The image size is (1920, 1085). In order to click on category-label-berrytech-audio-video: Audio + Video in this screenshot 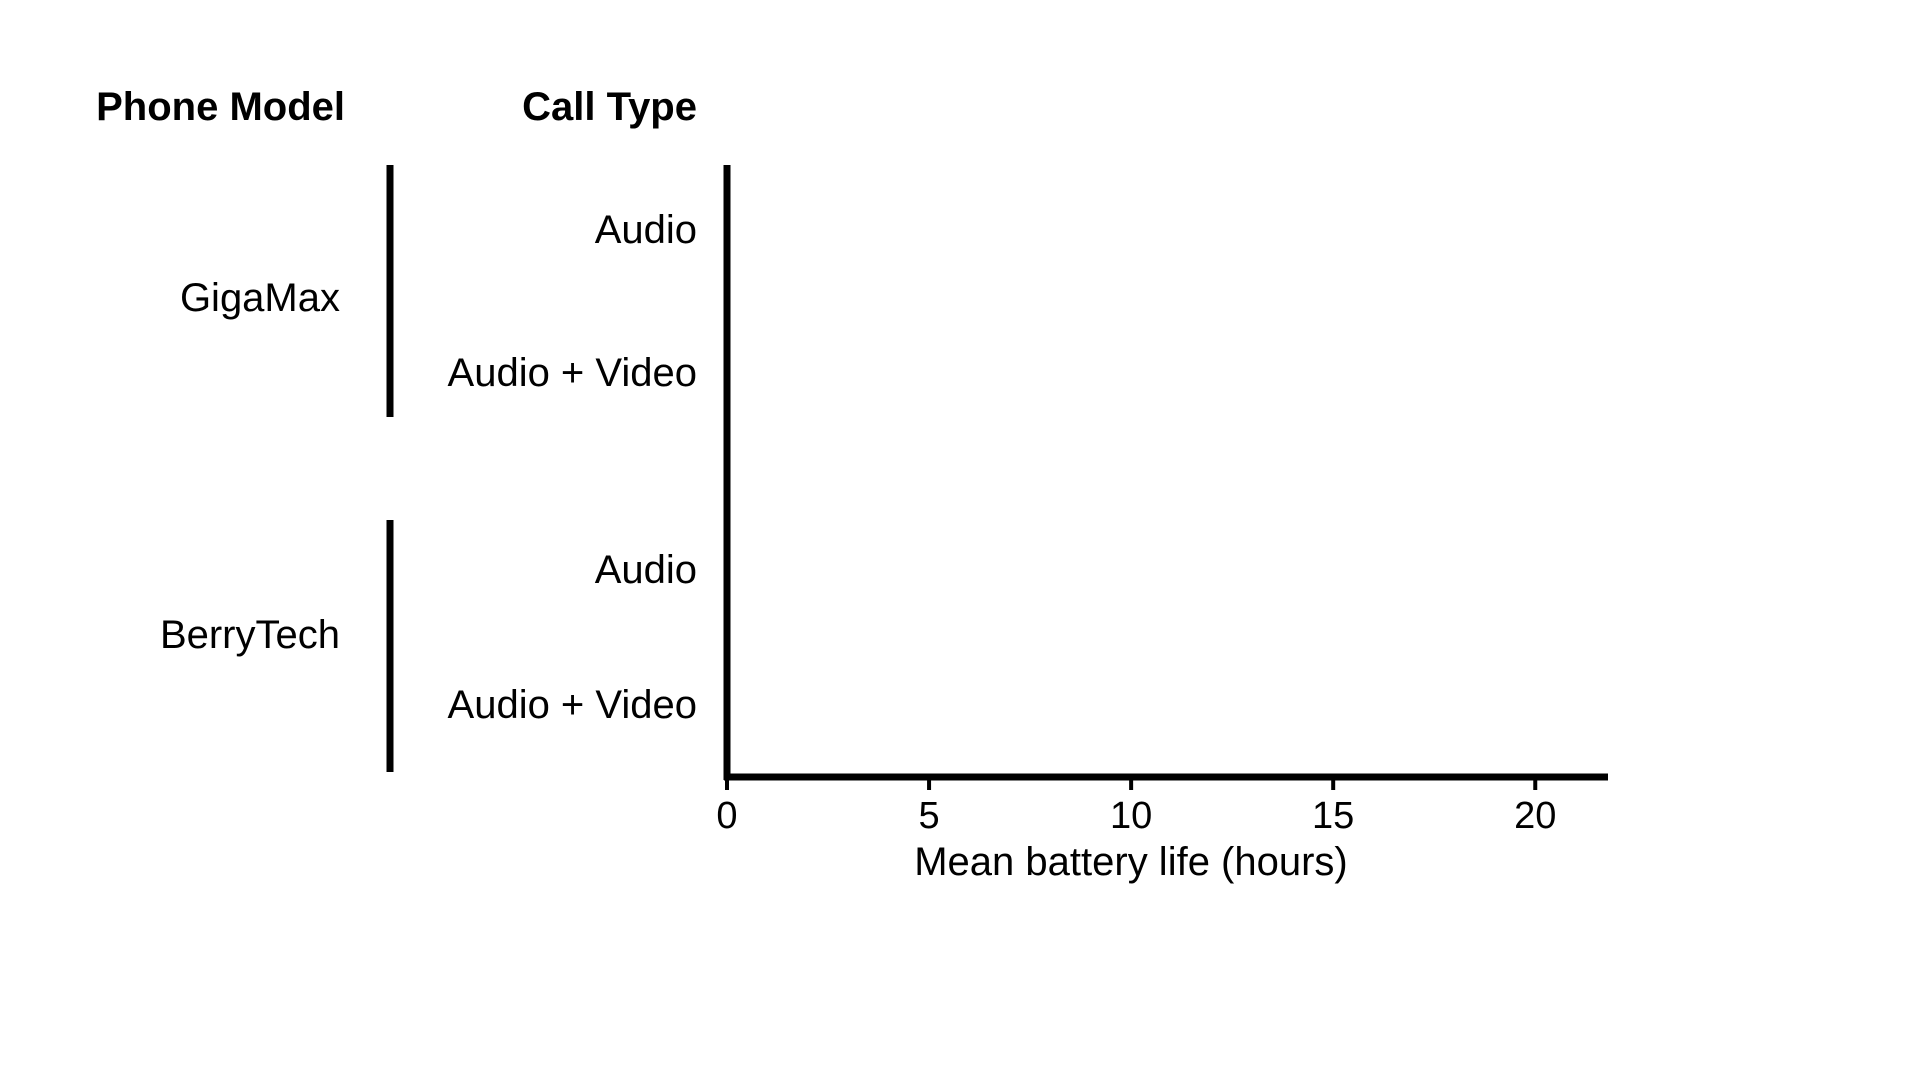, I will do `click(572, 705)`.